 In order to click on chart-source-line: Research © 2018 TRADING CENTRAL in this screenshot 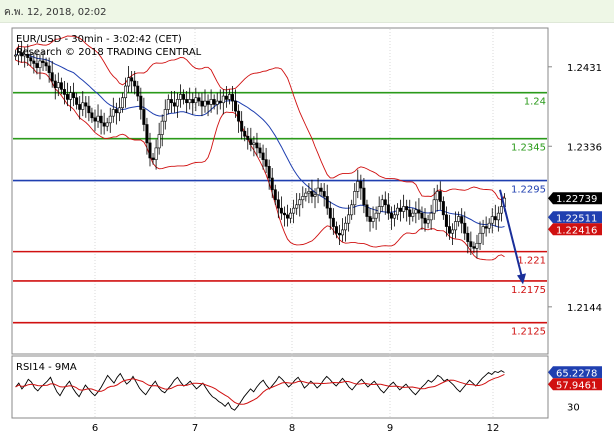, I will do `click(109, 52)`.